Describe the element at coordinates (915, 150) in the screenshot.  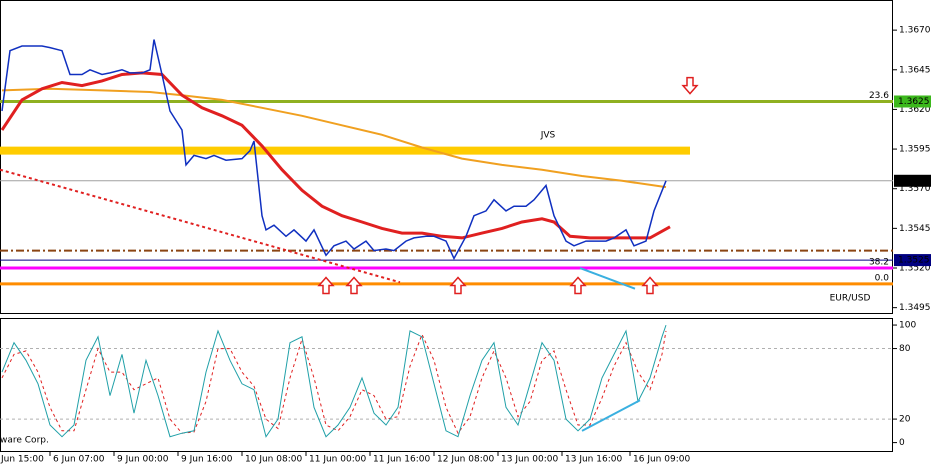
I see `y-tick-label: 1.3595` at that location.